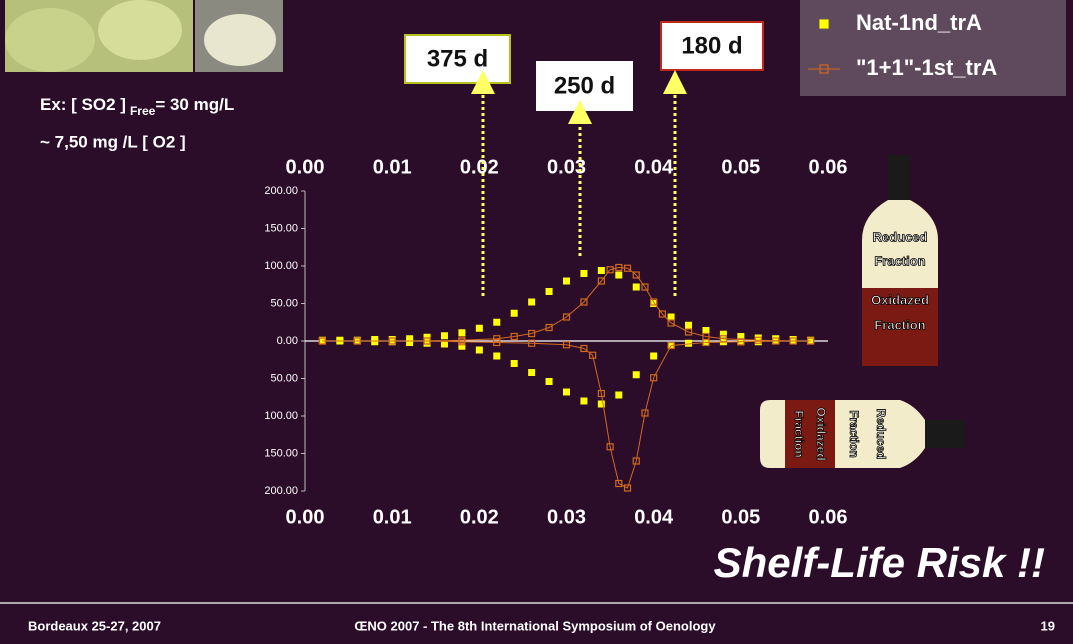 This screenshot has height=644, width=1073. Describe the element at coordinates (305, 167) in the screenshot. I see `x-tick-label-top: 0.00` at that location.